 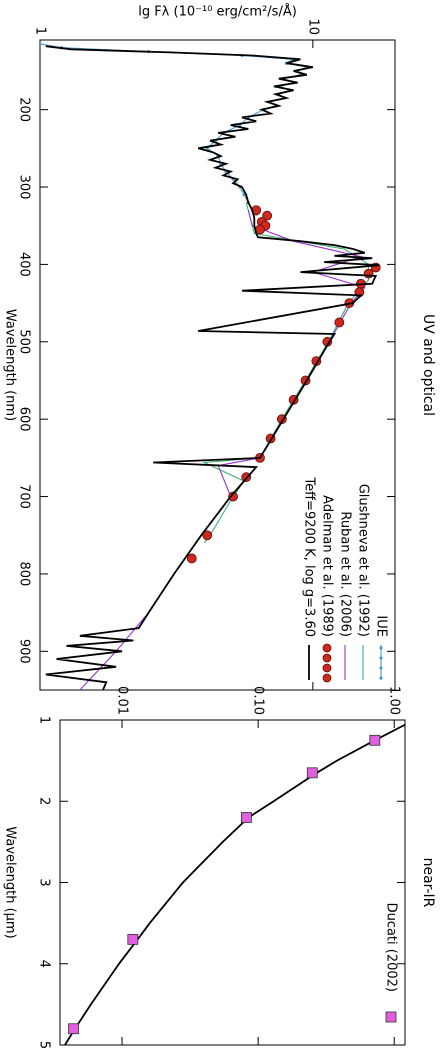 I want to click on y-tick-label: 0.10, so click(x=258, y=700).